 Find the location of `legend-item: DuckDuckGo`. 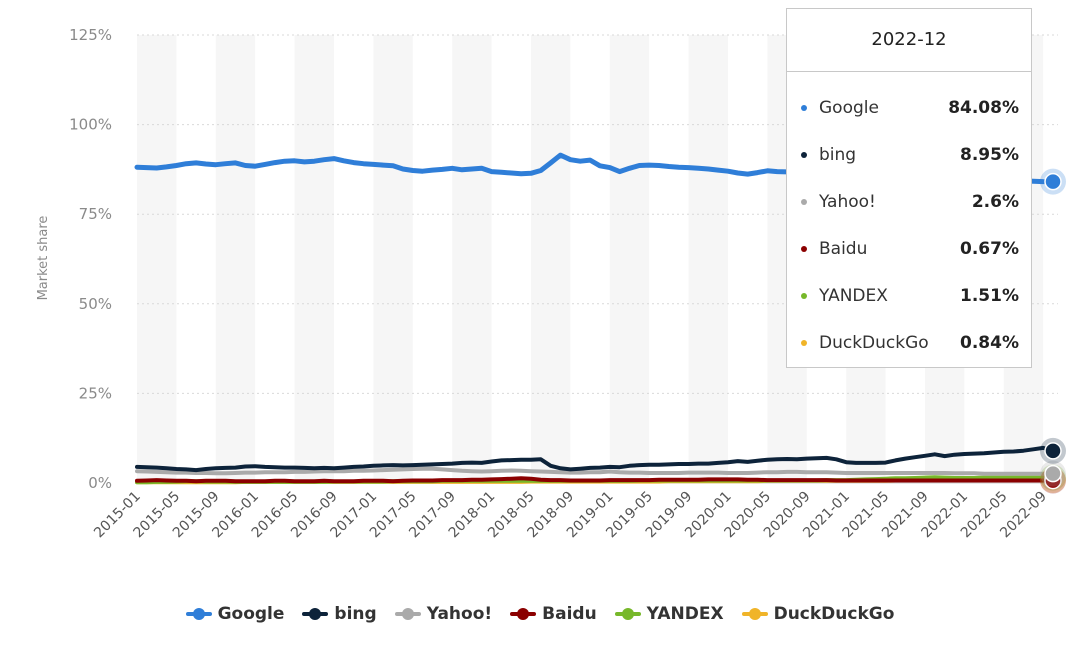

legend-item: DuckDuckGo is located at coordinates (818, 614).